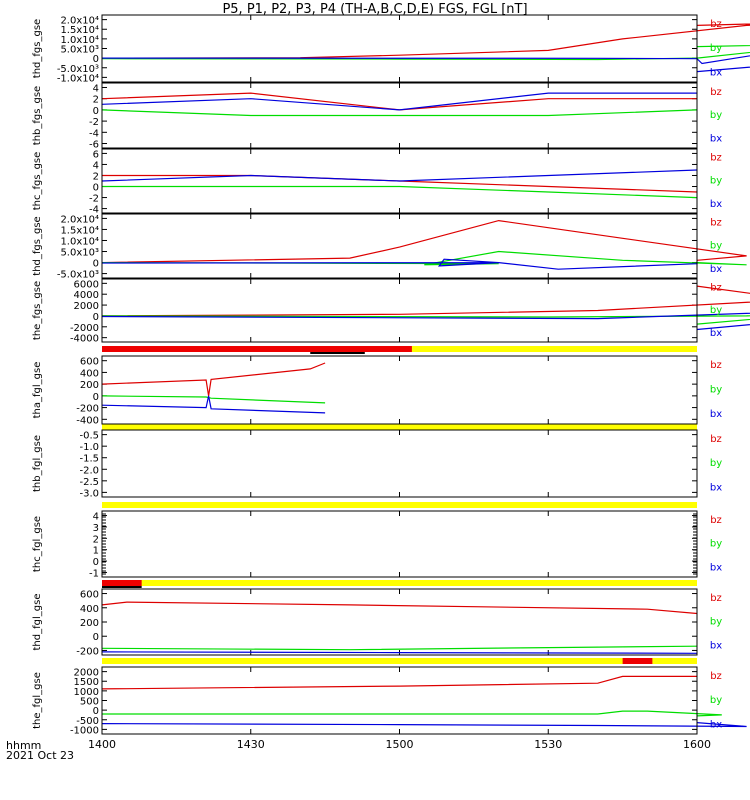  I want to click on y-tick-label: 1500, so click(86, 682).